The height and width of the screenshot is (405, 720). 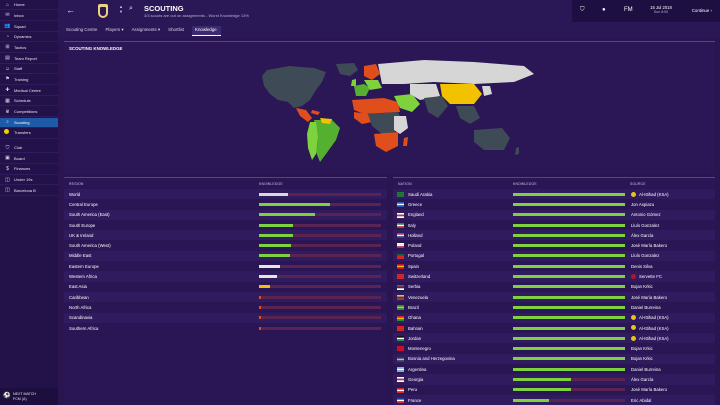 What do you see at coordinates (554, 297) in the screenshot?
I see `nation-row: Venezuela José María Bakero` at bounding box center [554, 297].